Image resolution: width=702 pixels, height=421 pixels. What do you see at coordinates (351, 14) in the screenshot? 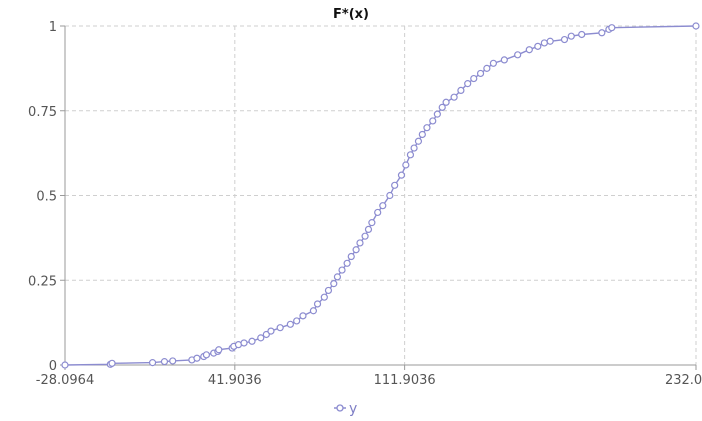
I see `chart-title: F*(x)` at bounding box center [351, 14].